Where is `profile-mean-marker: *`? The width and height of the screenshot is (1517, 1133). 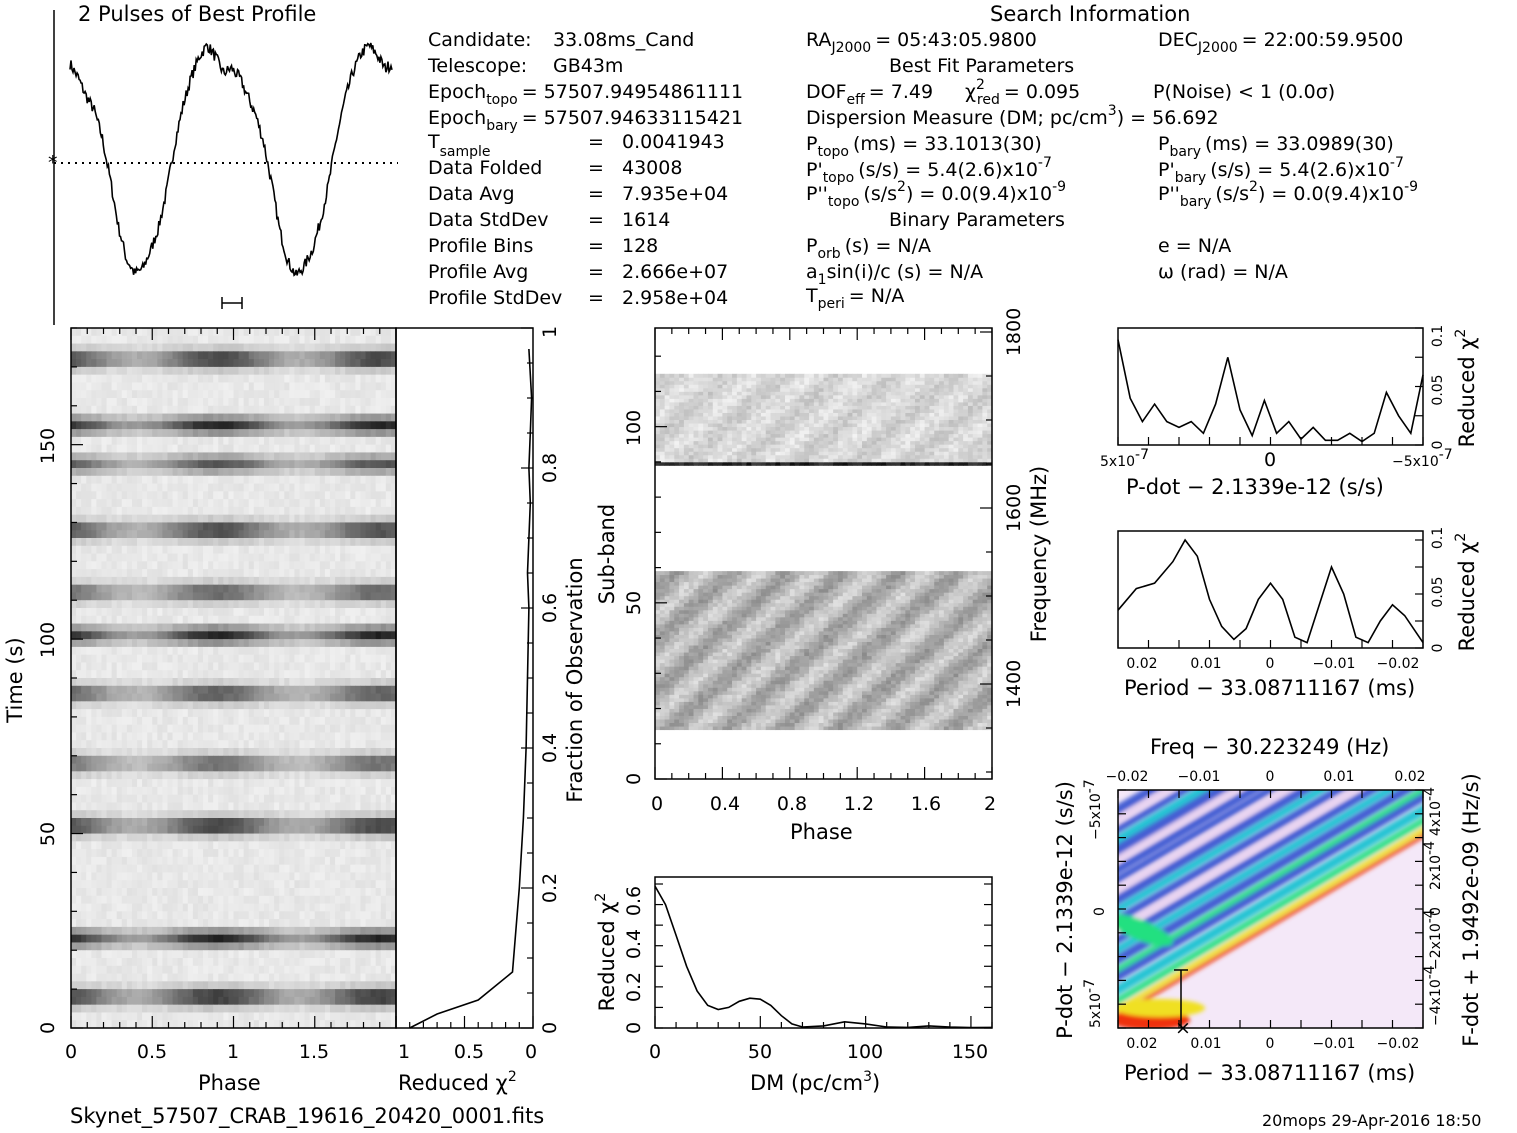 profile-mean-marker: * is located at coordinates (53, 163).